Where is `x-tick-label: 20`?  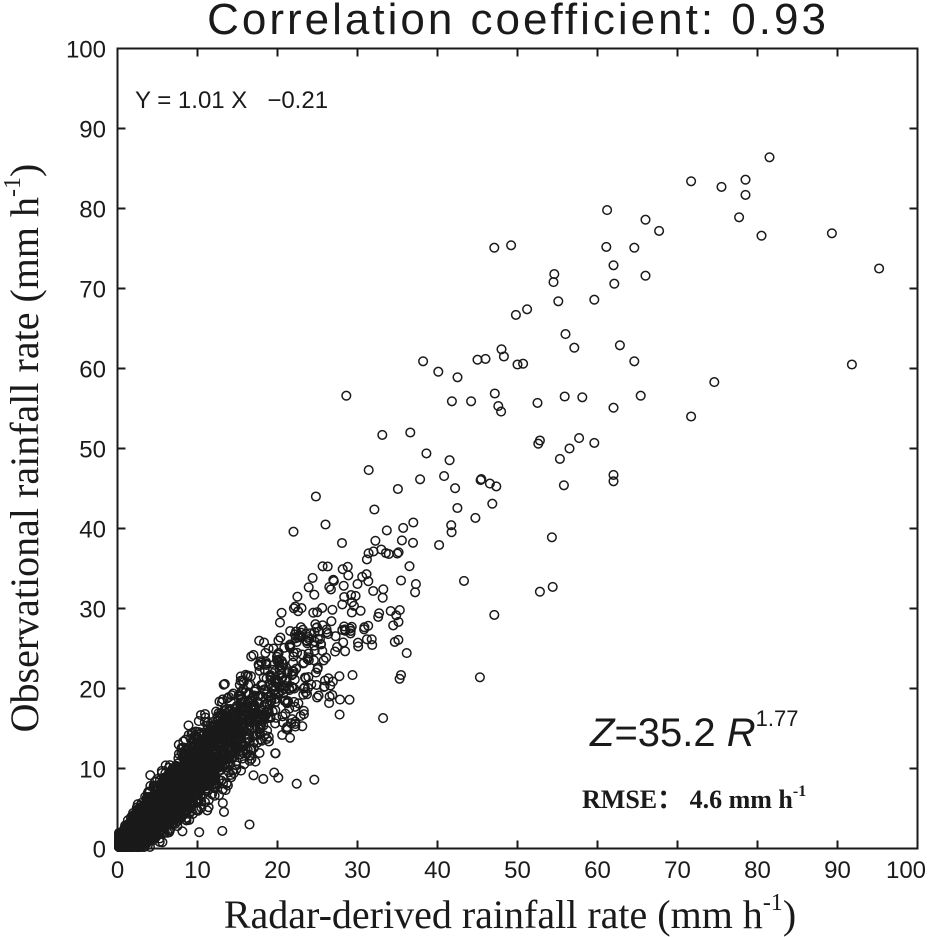 x-tick-label: 20 is located at coordinates (277, 870).